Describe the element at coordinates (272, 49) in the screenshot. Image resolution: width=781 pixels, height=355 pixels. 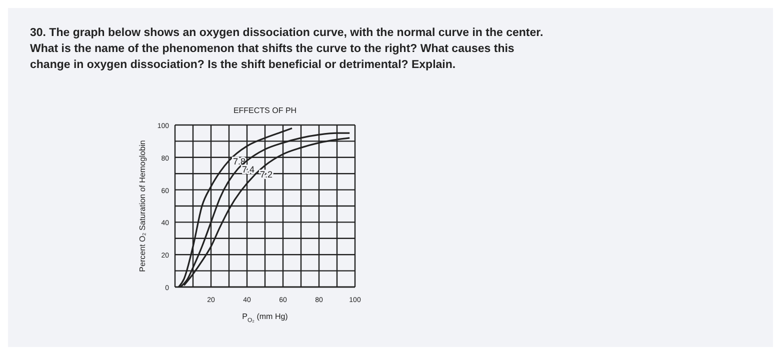
I see `text: What is the name of the phenomenon that shifts the curve to the right? What causes this` at that location.